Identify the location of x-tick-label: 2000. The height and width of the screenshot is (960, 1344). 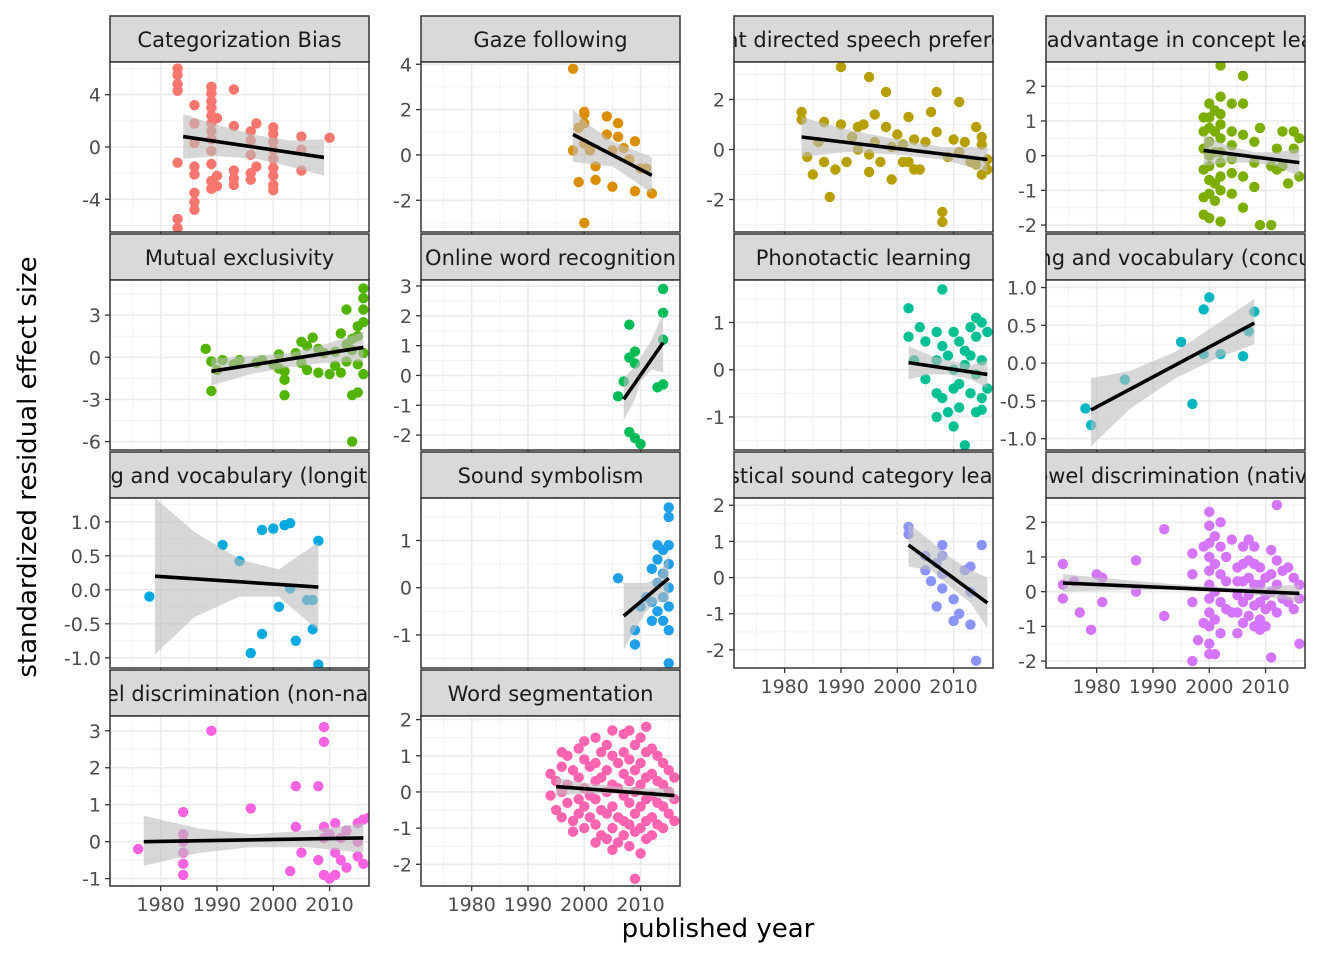
(1209, 687).